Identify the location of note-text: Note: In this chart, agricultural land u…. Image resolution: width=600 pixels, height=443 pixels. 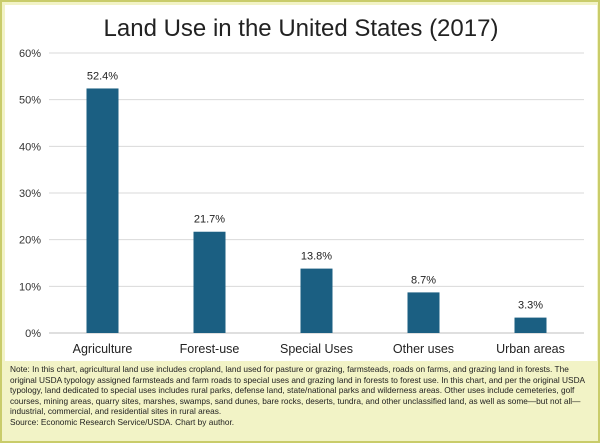
(297, 390).